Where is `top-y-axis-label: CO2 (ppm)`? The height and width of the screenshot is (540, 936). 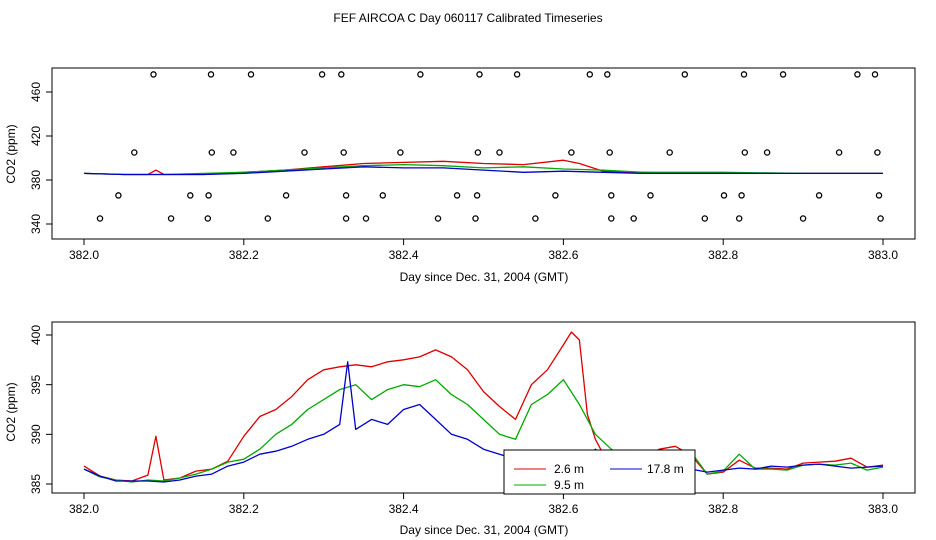
top-y-axis-label: CO2 (ppm) is located at coordinates (11, 153).